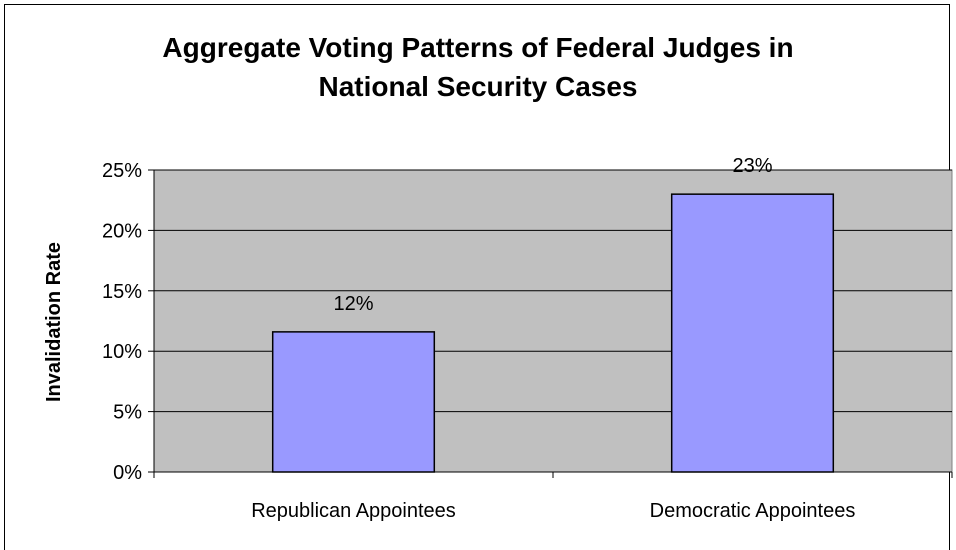  Describe the element at coordinates (478, 86) in the screenshot. I see `chart-title-line-2: National Security Cases` at that location.